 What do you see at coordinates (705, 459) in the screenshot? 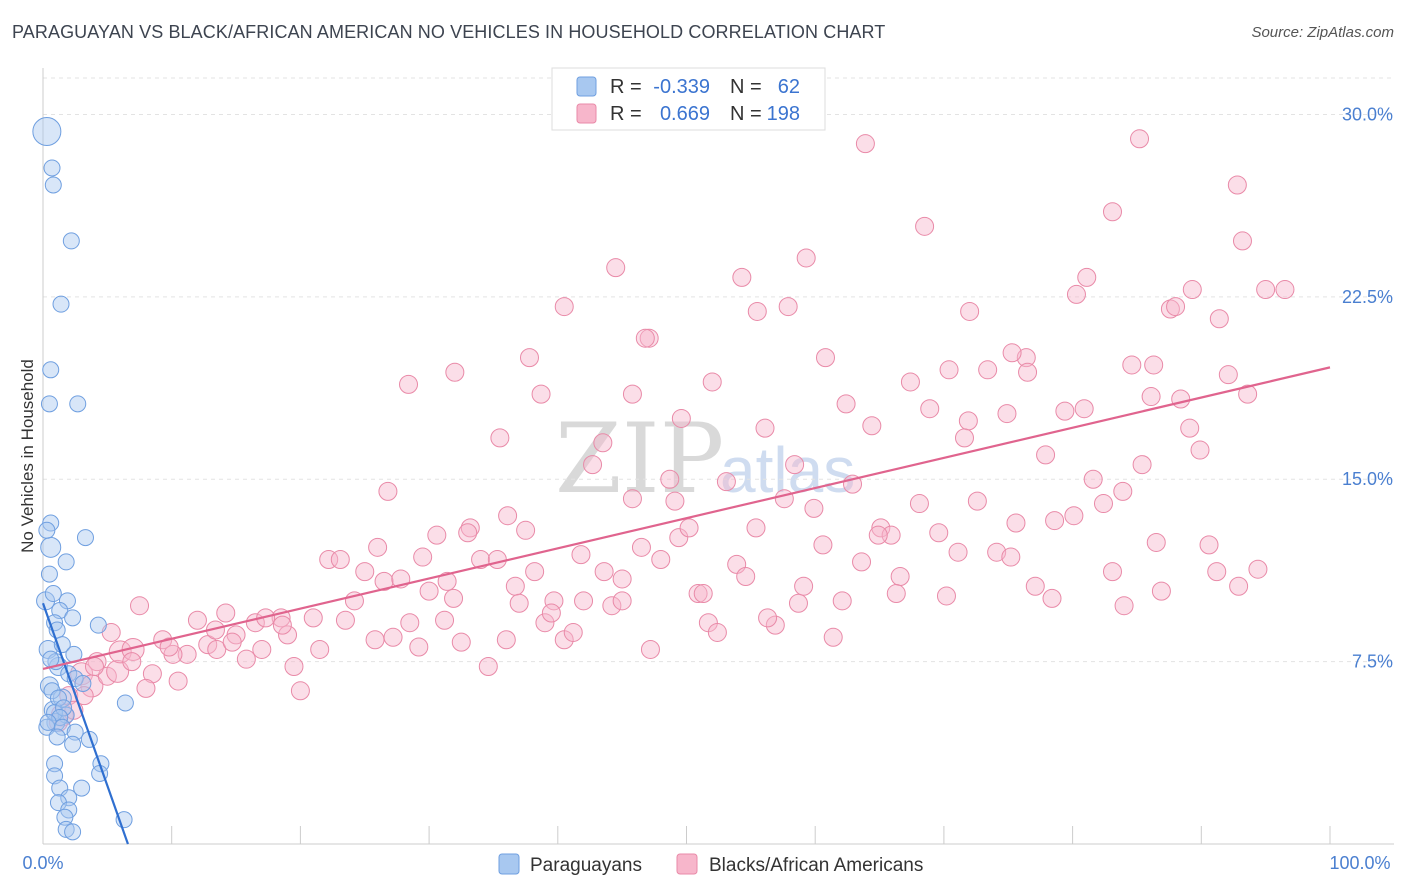
I see `watermark: ZIP atlas` at bounding box center [705, 459].